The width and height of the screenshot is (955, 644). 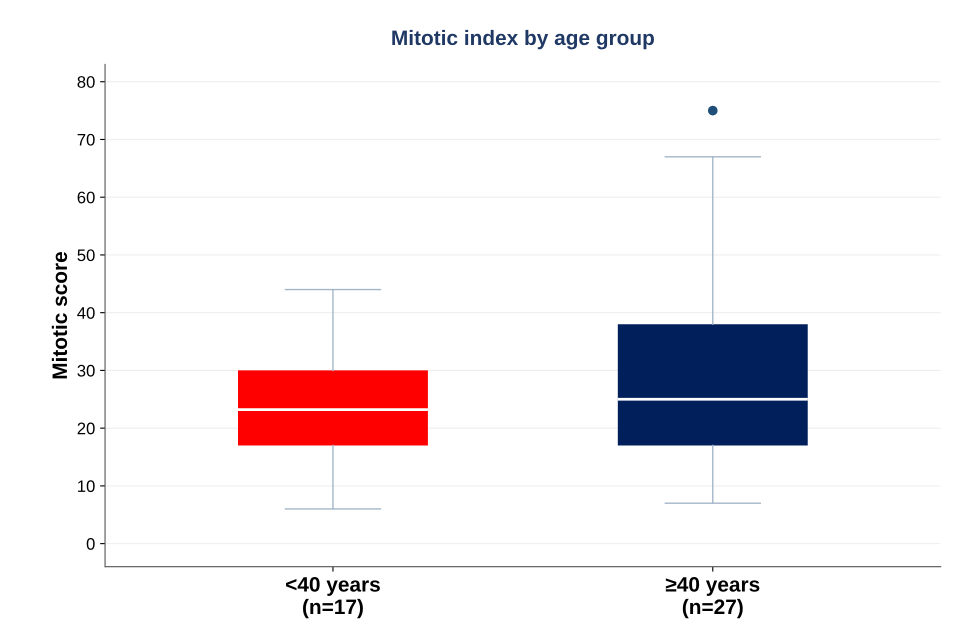 I want to click on y-tick-label: 60, so click(x=86, y=198).